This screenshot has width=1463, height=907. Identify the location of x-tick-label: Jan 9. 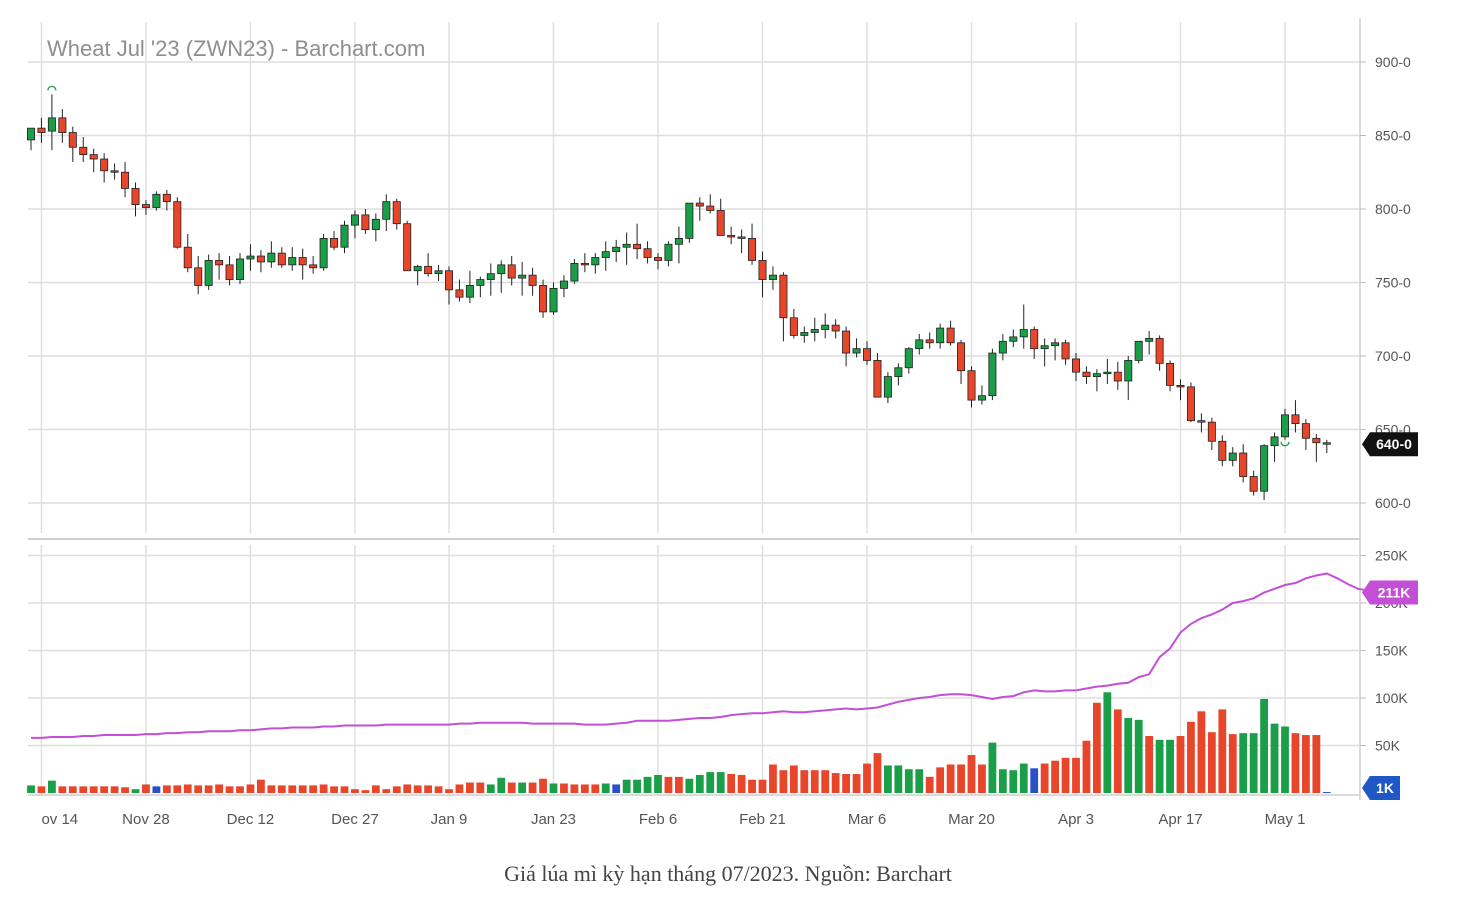
(449, 819).